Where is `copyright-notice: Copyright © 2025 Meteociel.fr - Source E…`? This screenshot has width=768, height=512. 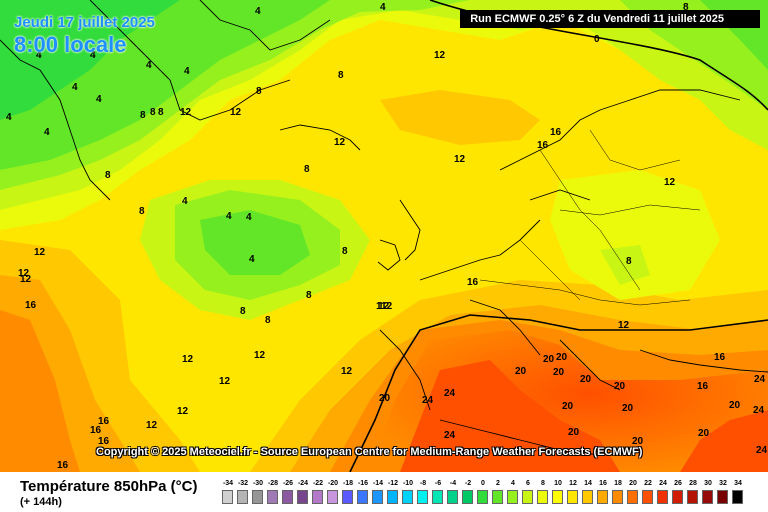
copyright-notice: Copyright © 2025 Meteociel.fr - Source E… is located at coordinates (369, 452).